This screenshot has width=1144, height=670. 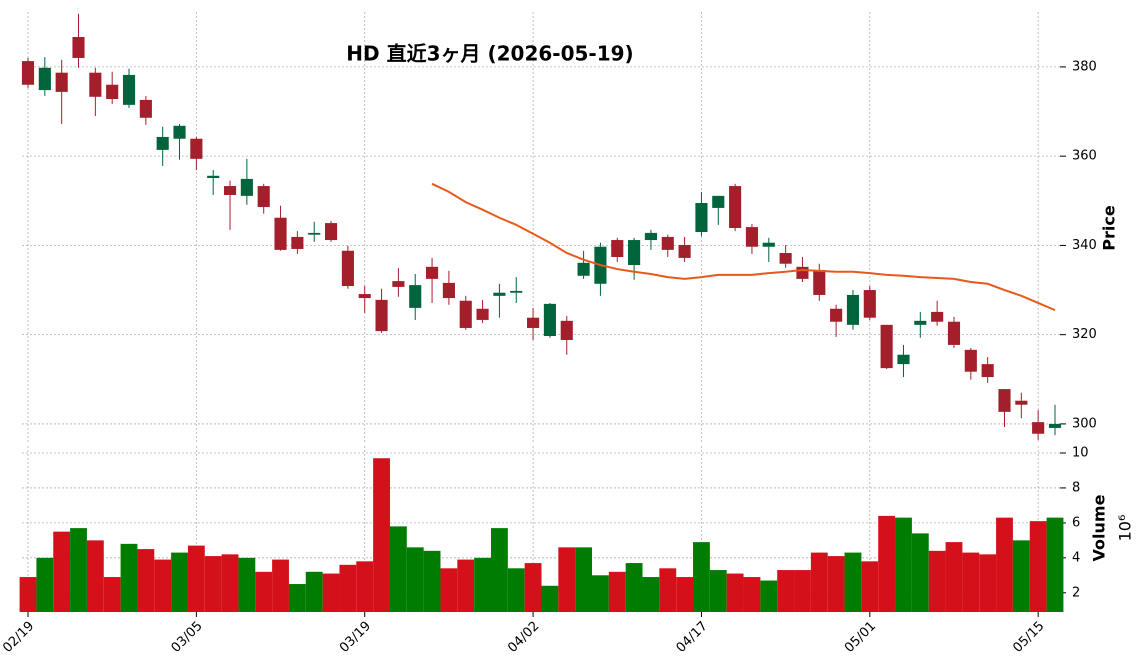 What do you see at coordinates (1109, 228) in the screenshot?
I see `y-axis-label: Price` at bounding box center [1109, 228].